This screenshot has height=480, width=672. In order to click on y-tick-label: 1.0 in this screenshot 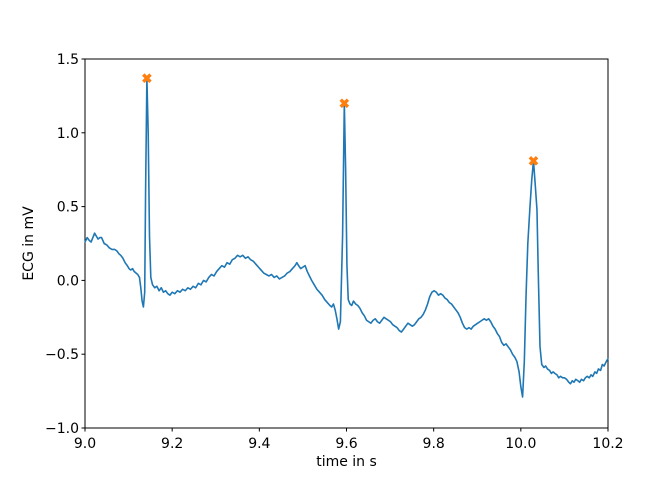, I will do `click(68, 134)`.